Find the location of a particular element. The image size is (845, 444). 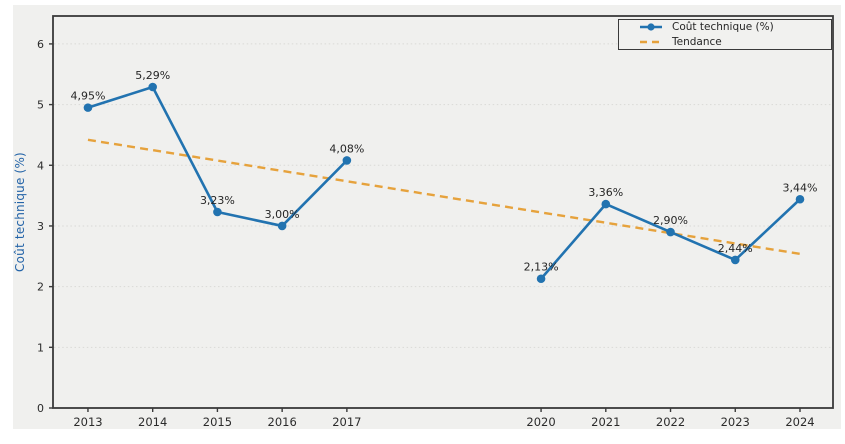

x-tick-label: 2024 is located at coordinates (799, 422).